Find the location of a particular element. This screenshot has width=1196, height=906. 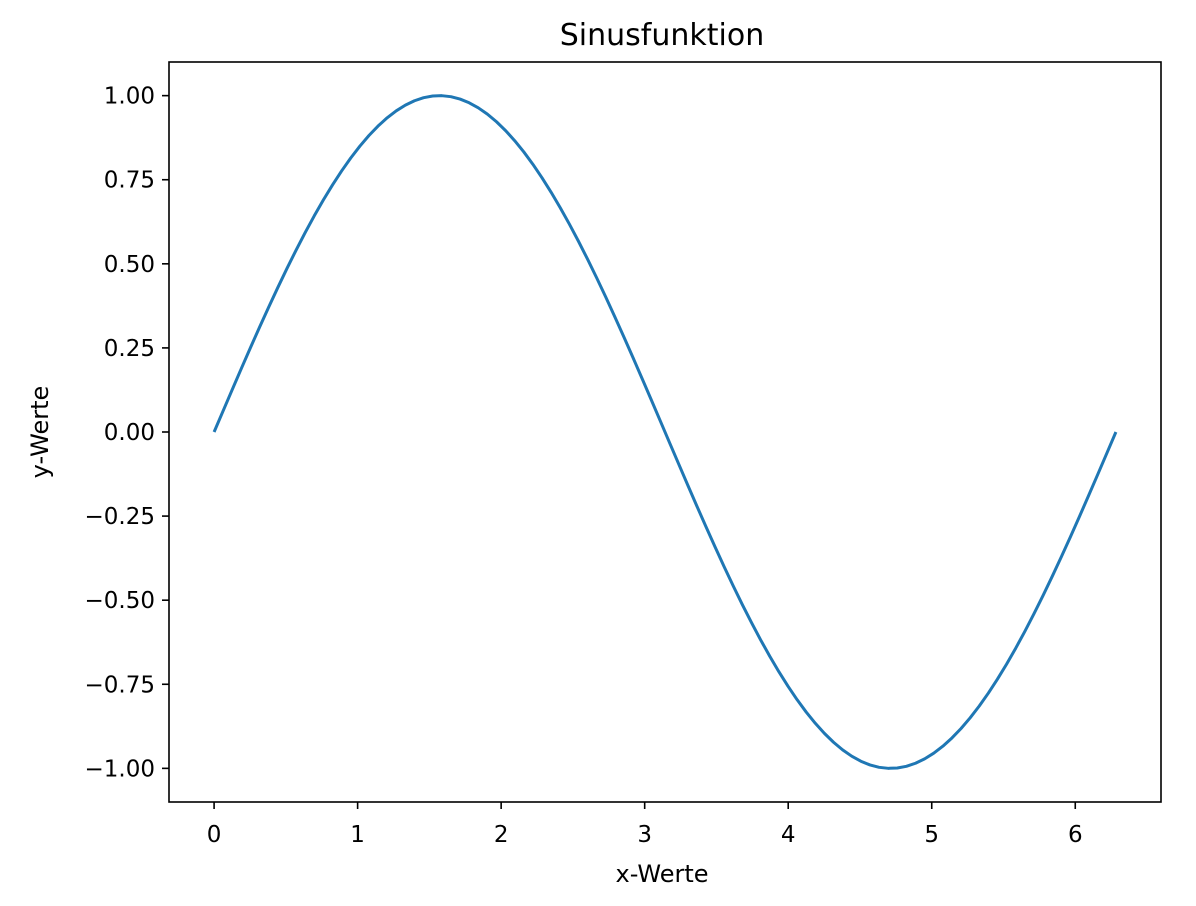

y-tick-label: −0.50 is located at coordinates (120, 601).